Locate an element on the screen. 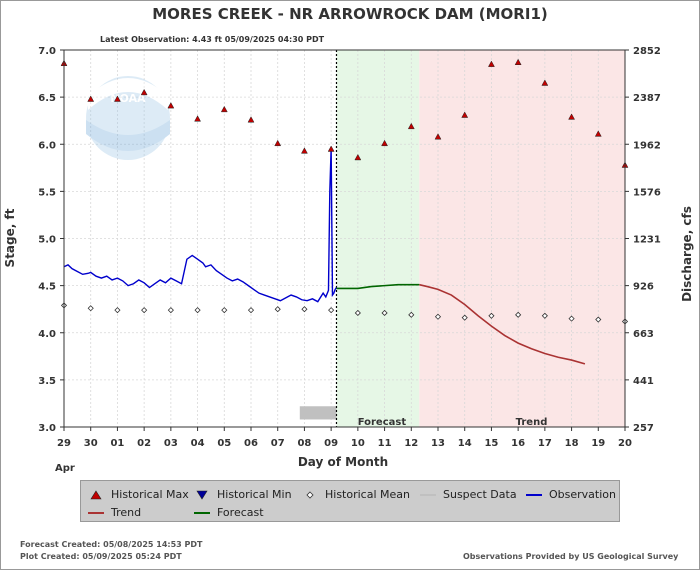 This screenshot has width=700, height=570. chart-title: MORES CREEK - NR ARROWROCK DAM (MORI1) is located at coordinates (350, 14).